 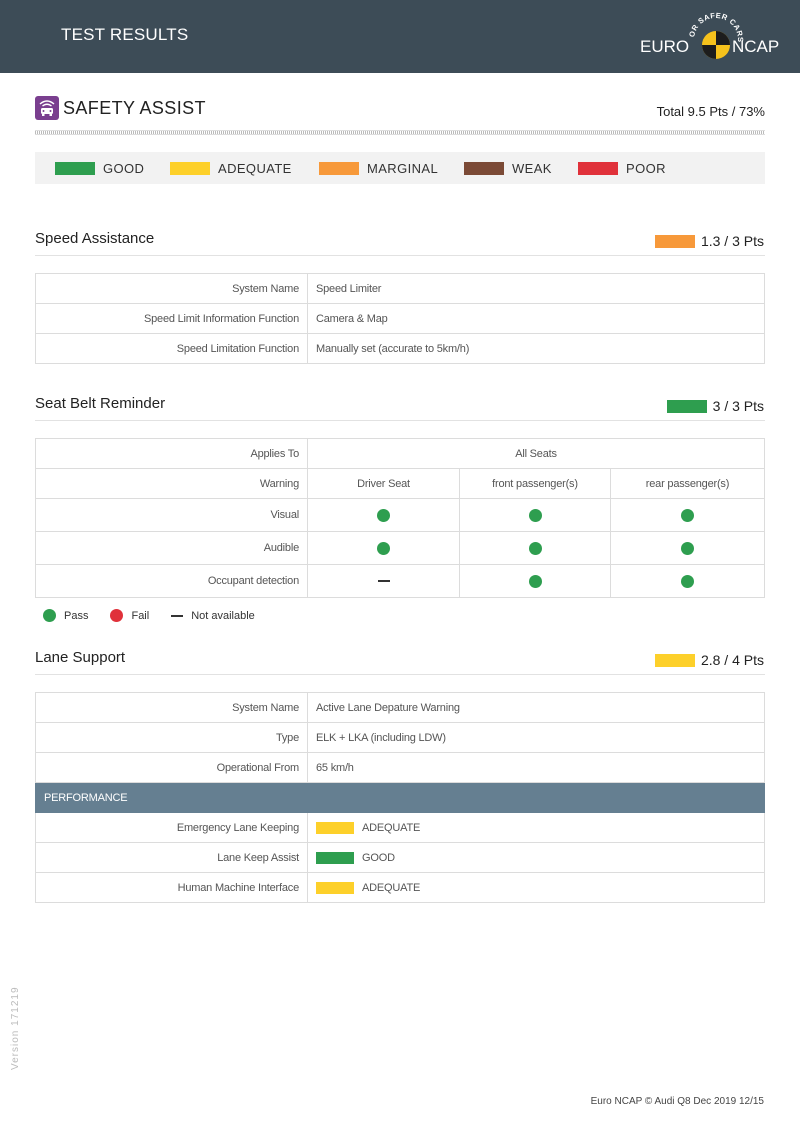 I want to click on table-row: System Name Active Lane Depature Warning, so click(x=400, y=707).